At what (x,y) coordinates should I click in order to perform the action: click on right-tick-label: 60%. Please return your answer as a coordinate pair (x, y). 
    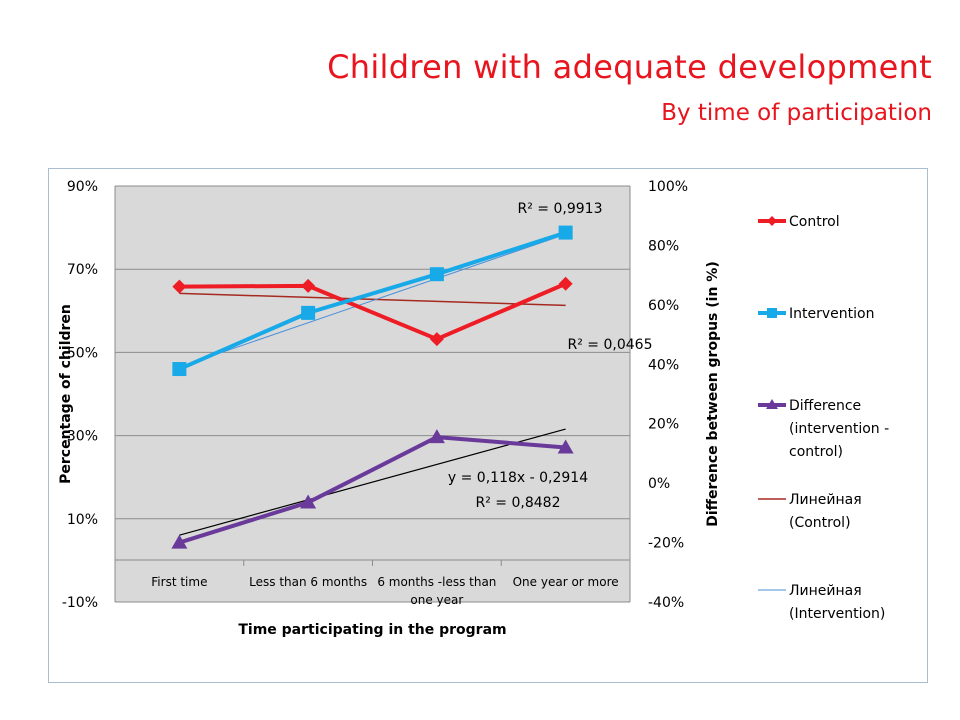
    Looking at the image, I should click on (663, 306).